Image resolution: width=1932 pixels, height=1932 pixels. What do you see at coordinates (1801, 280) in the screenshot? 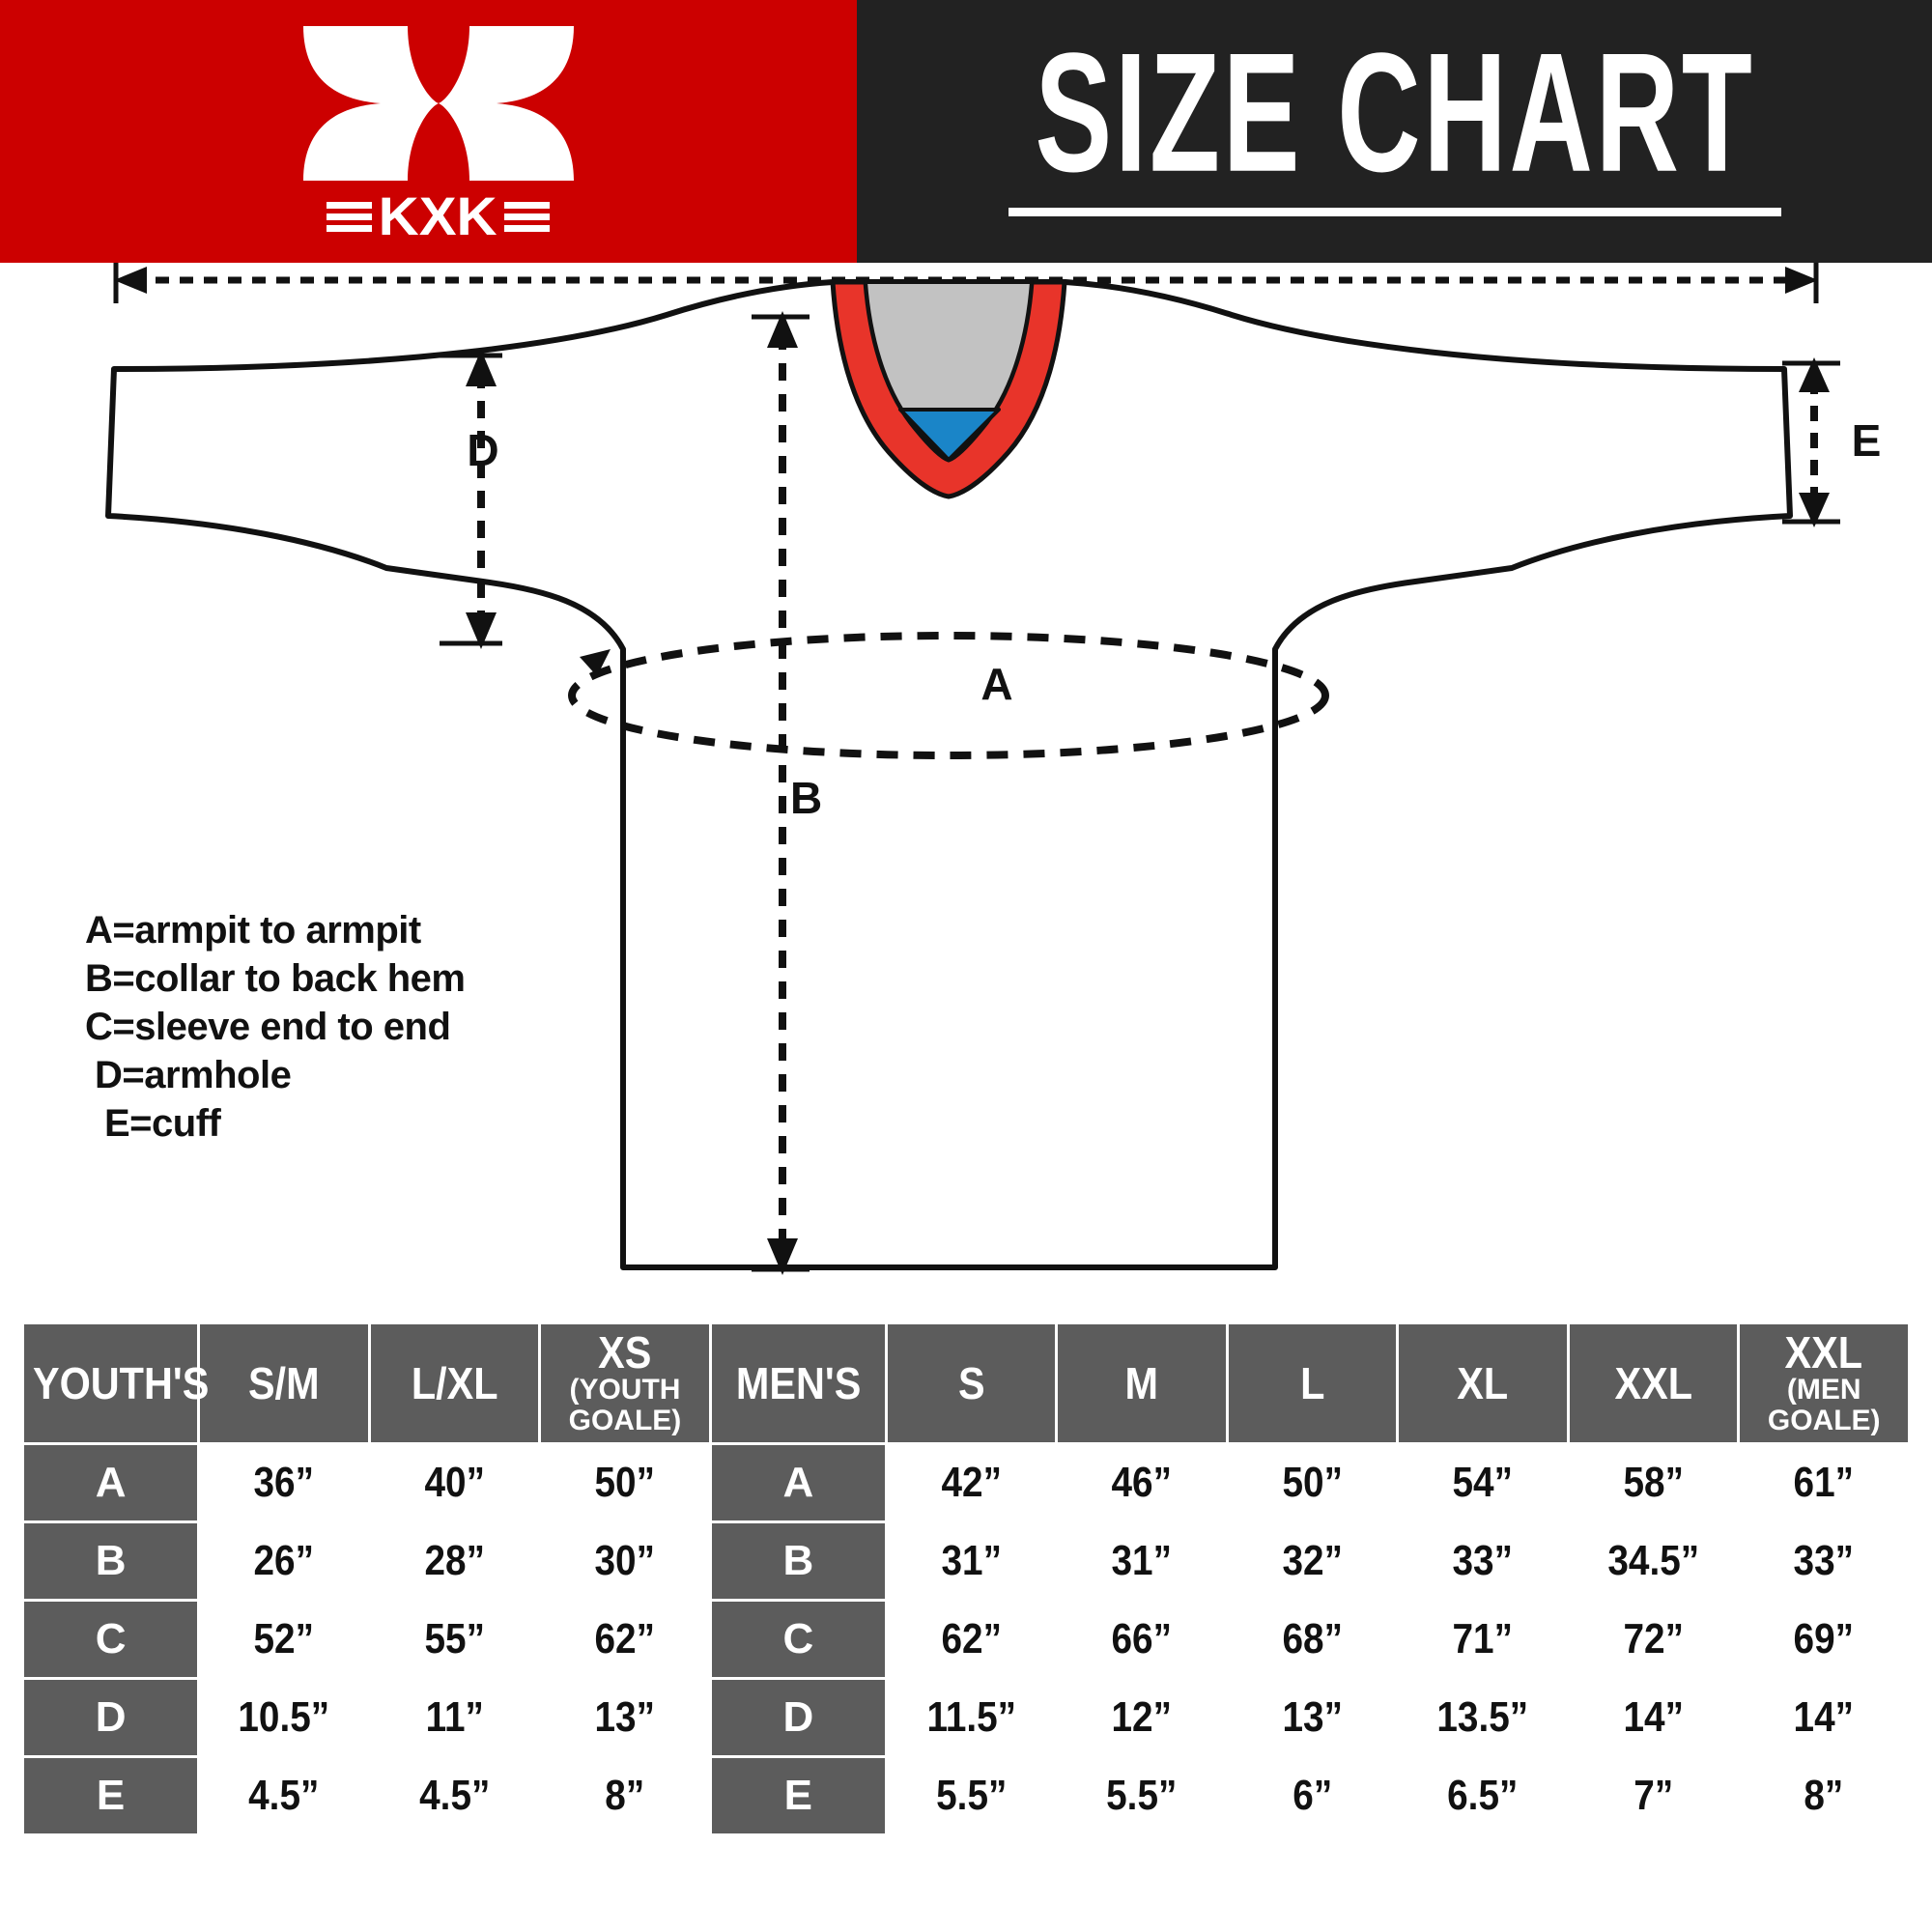
I see `dim-c-arrow-right` at bounding box center [1801, 280].